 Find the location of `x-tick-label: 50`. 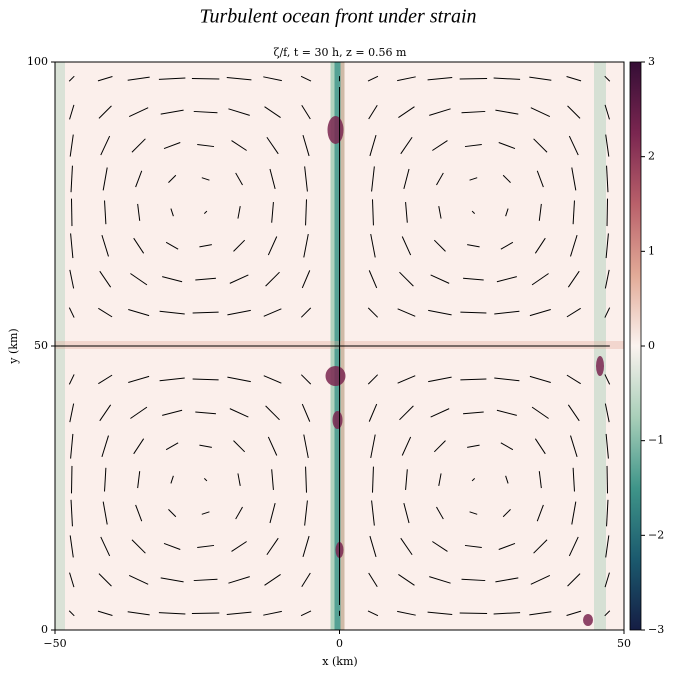

x-tick-label: 50 is located at coordinates (624, 643).